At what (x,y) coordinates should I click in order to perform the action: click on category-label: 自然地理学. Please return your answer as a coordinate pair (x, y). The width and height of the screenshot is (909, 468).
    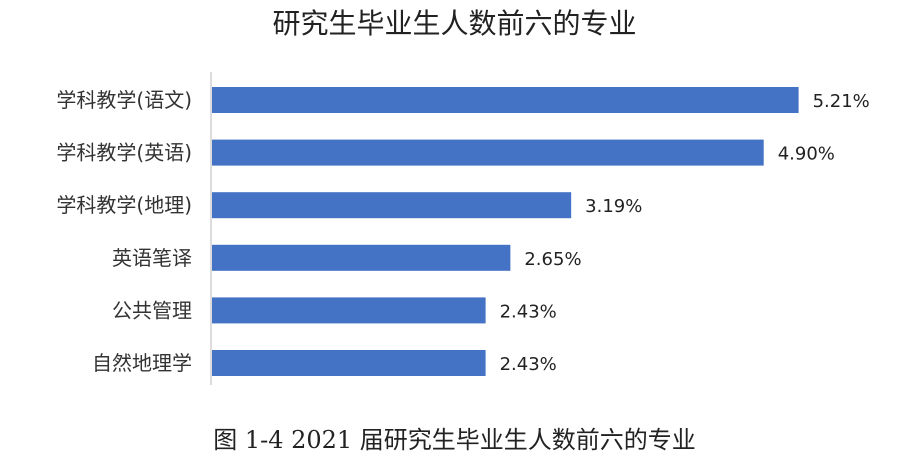
    Looking at the image, I should click on (142, 363).